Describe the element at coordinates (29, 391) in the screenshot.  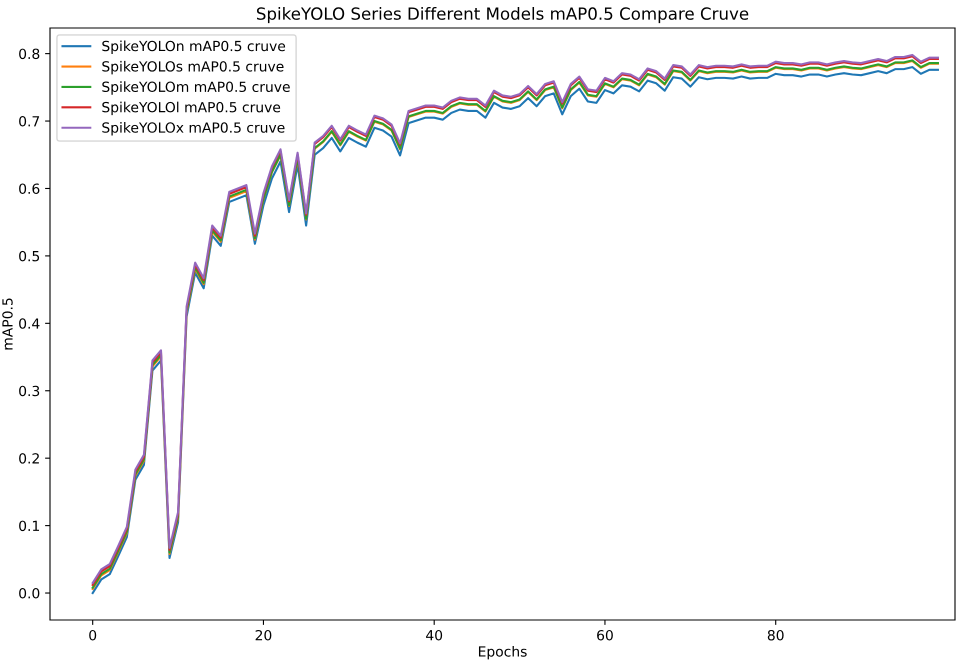
I see `y-tick-label: 0.3` at that location.